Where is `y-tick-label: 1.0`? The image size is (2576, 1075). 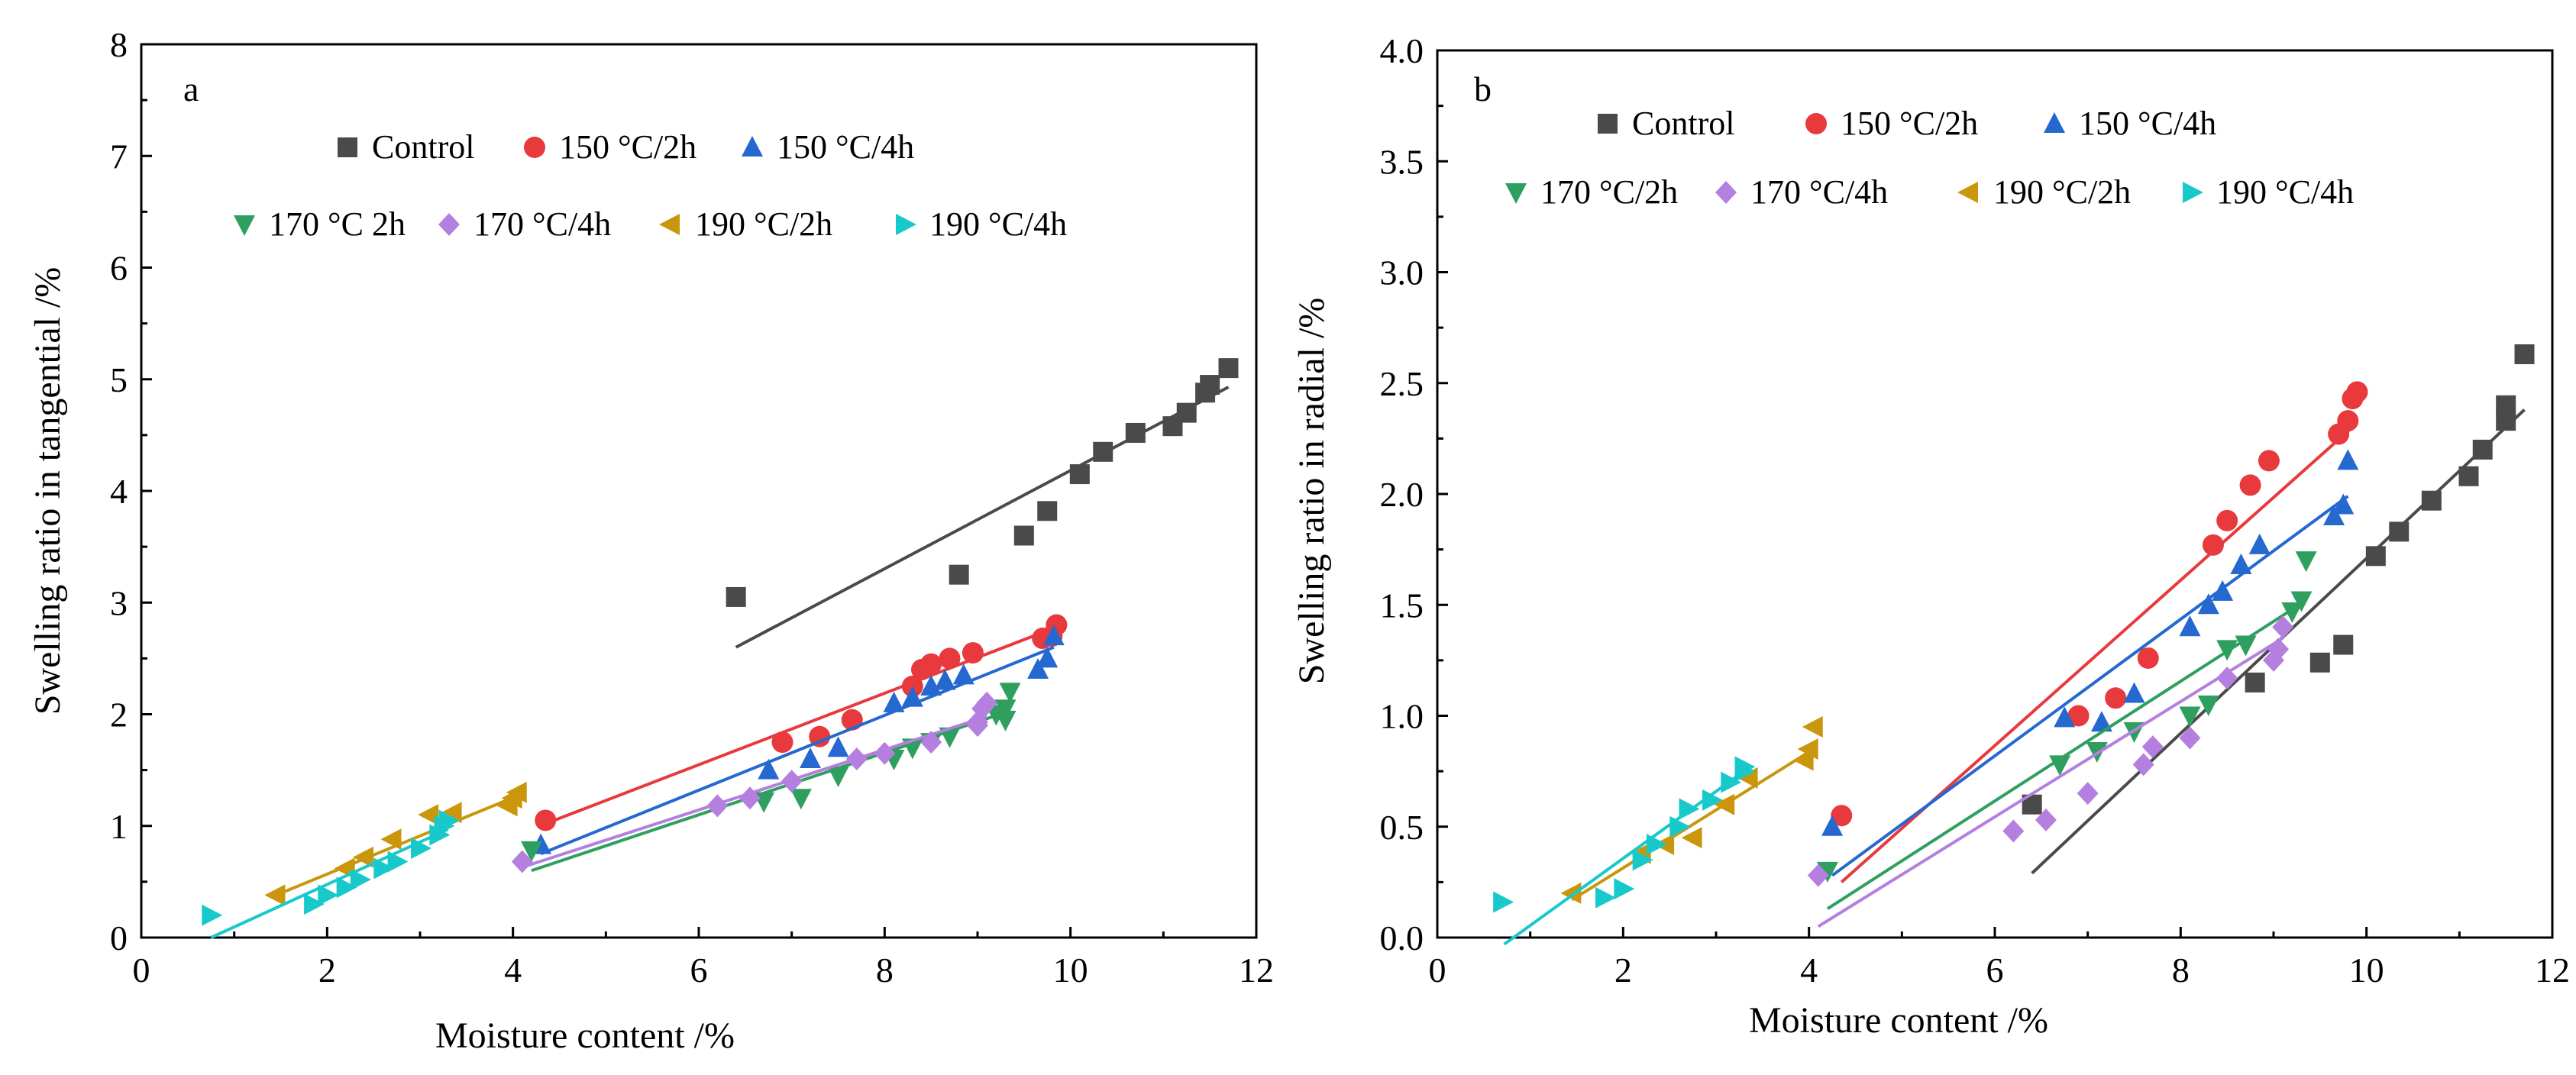 y-tick-label: 1.0 is located at coordinates (1402, 716).